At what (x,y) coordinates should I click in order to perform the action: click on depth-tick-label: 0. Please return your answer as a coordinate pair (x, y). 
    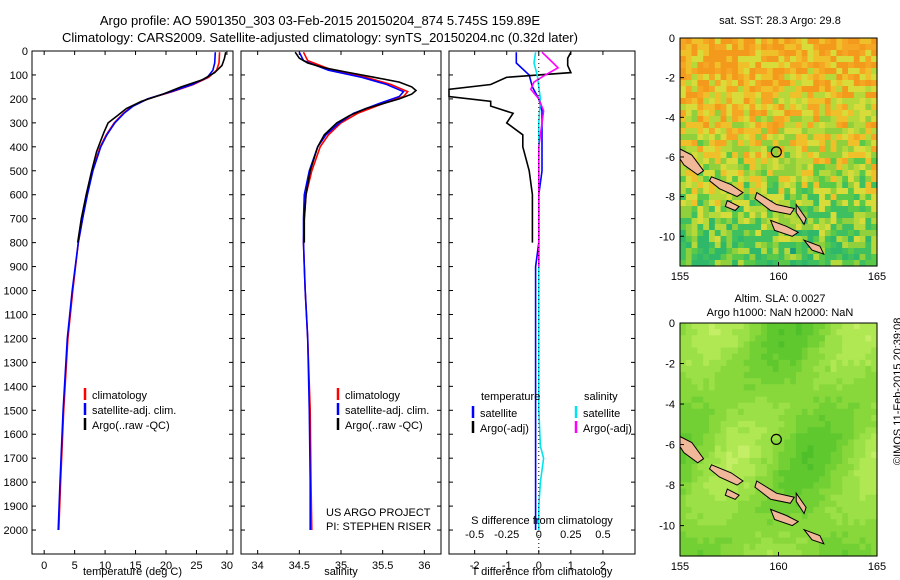
    Looking at the image, I should click on (25, 52).